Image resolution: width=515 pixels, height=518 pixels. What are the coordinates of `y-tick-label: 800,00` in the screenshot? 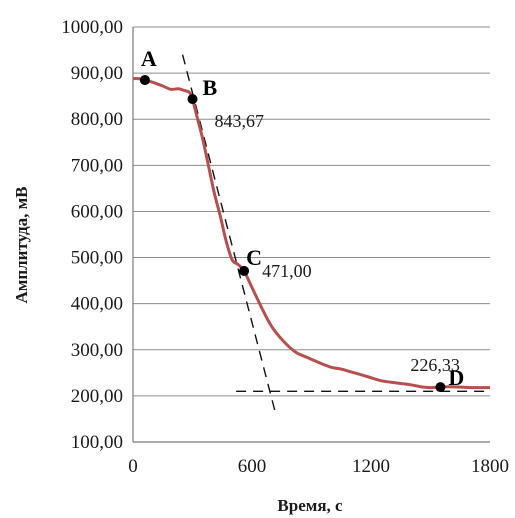 It's located at (97, 119).